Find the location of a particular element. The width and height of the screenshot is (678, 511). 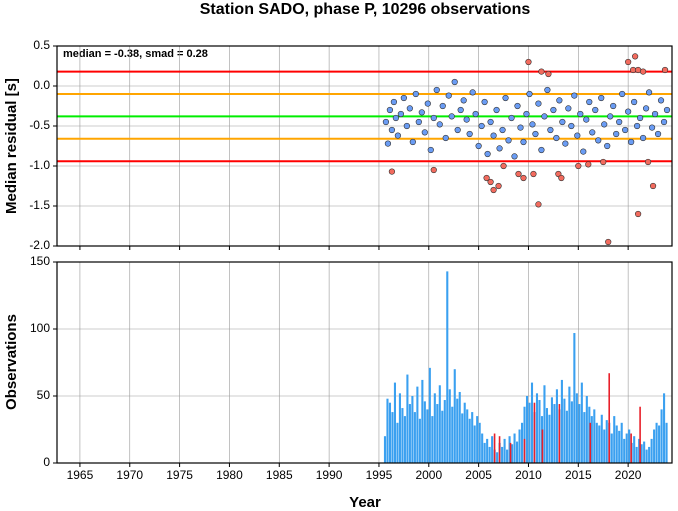

y-axis-label: Median residual [s] is located at coordinates (11, 146).